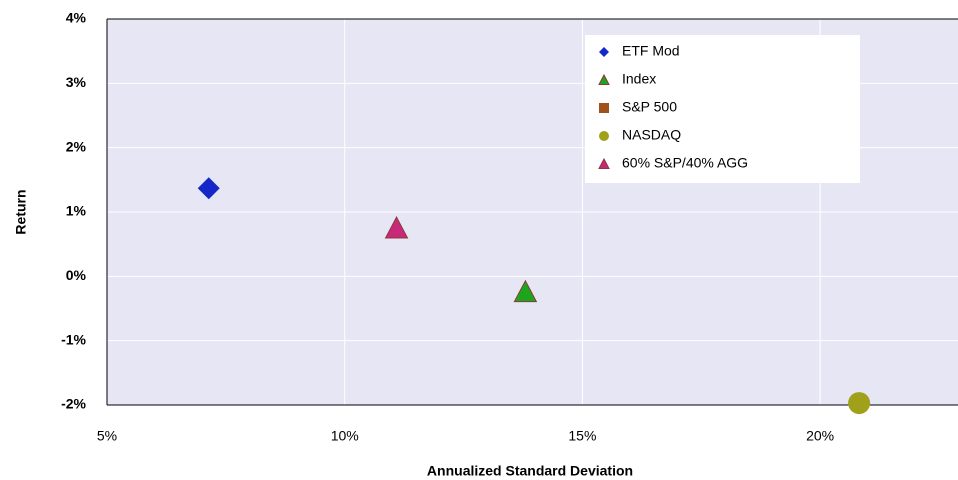 This screenshot has height=480, width=958. I want to click on y-tick-label: -1%, so click(73, 339).